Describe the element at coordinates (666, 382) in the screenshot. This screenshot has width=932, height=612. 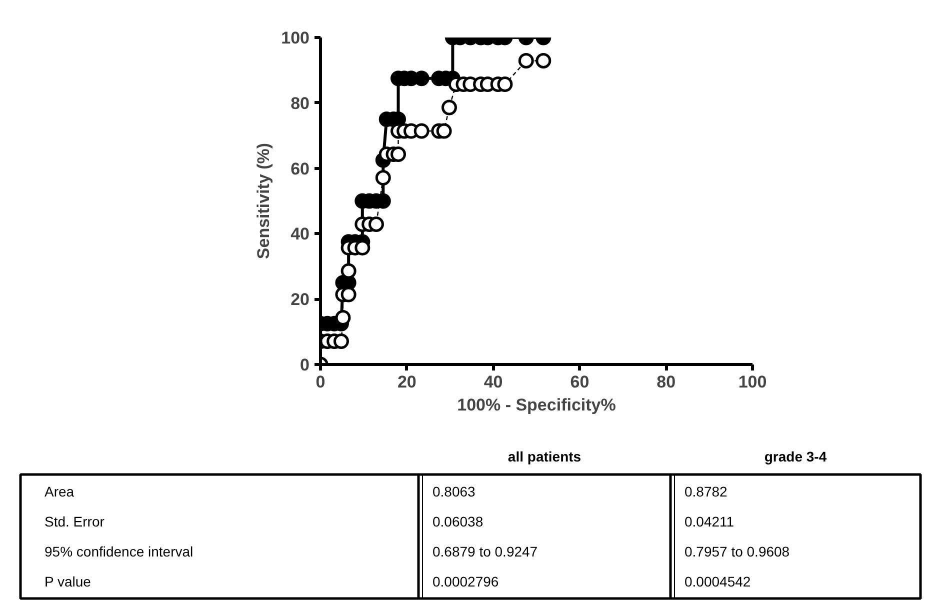
I see `x-tick-label: 80` at that location.